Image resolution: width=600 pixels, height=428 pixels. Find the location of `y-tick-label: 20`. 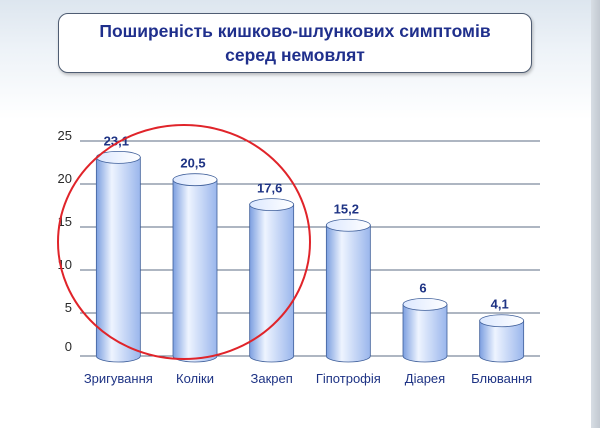

y-tick-label: 20 is located at coordinates (65, 178).